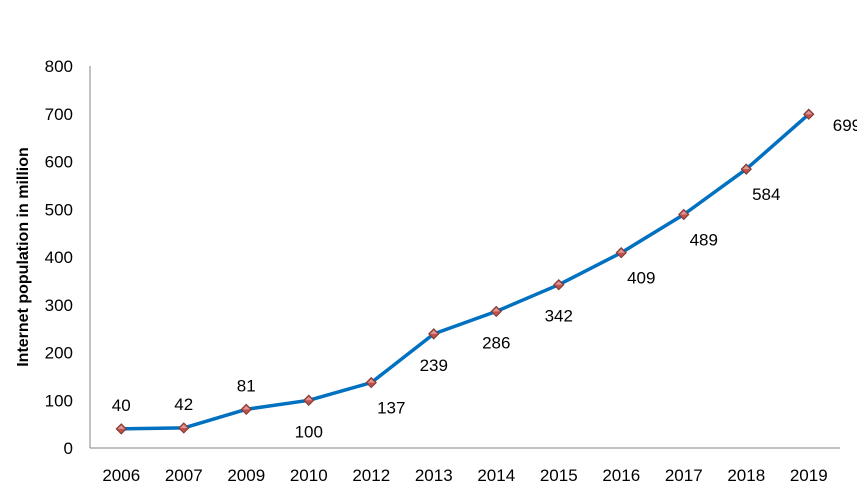 This screenshot has width=857, height=492. What do you see at coordinates (766, 194) in the screenshot?
I see `data-label: 584` at bounding box center [766, 194].